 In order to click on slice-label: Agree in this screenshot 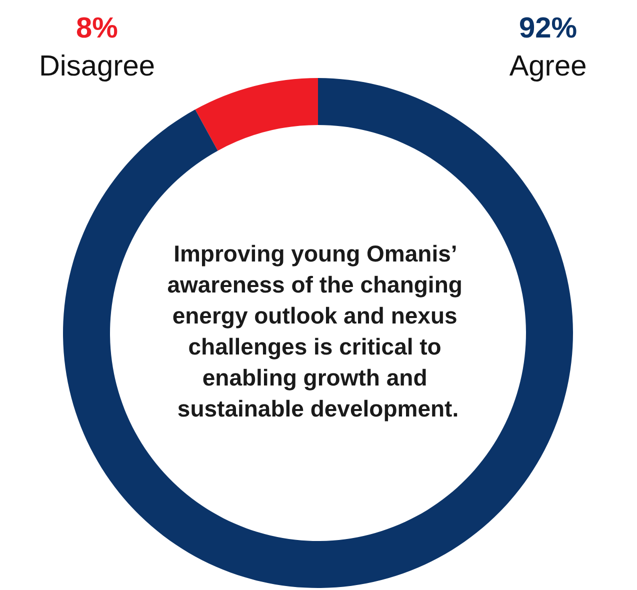, I will do `click(548, 66)`.